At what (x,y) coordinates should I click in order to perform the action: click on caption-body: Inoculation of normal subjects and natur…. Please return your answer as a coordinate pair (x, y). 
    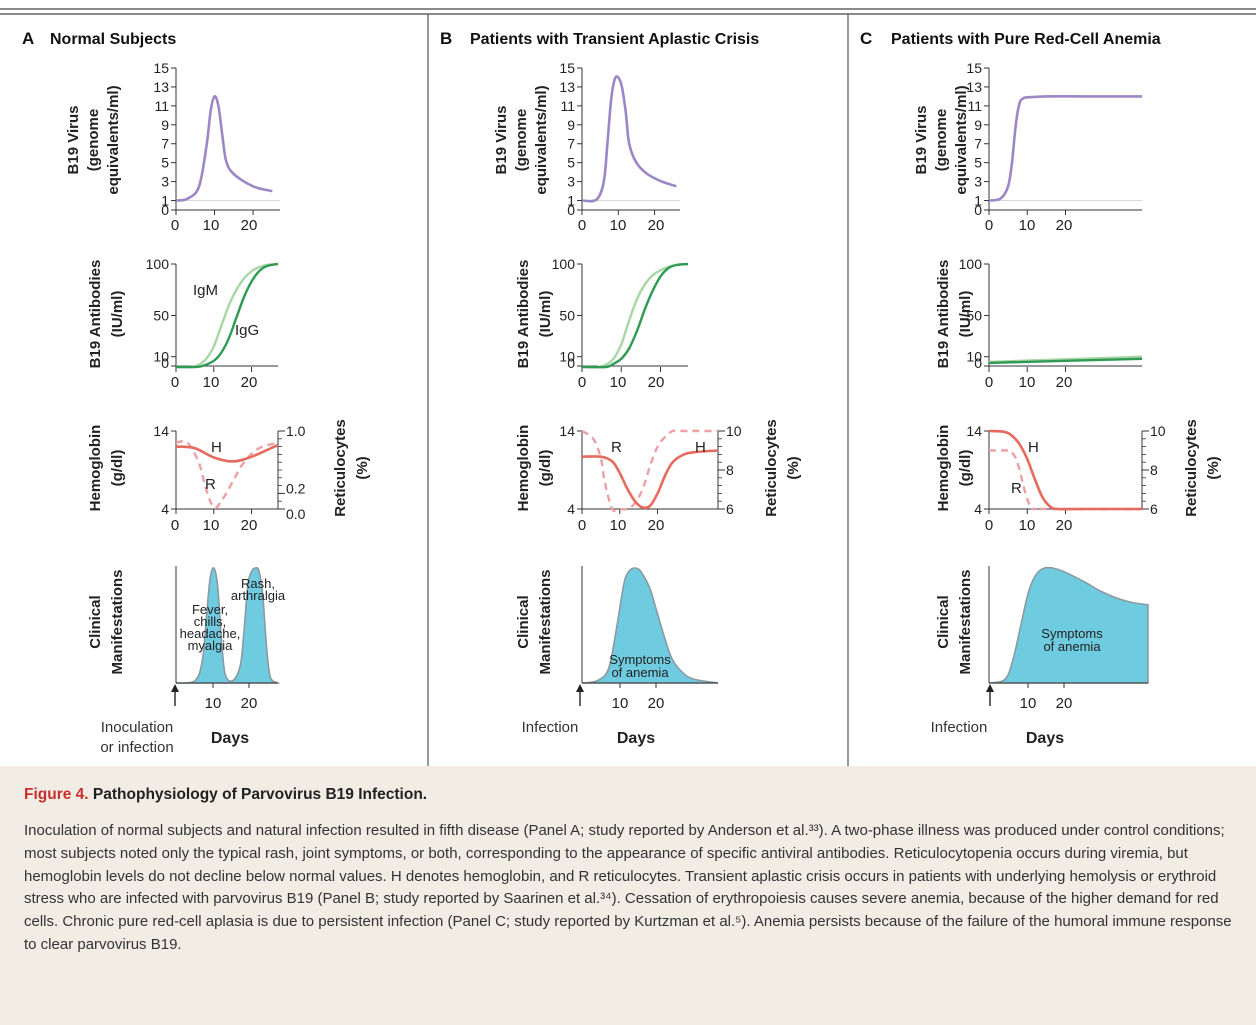
    Looking at the image, I should click on (628, 887).